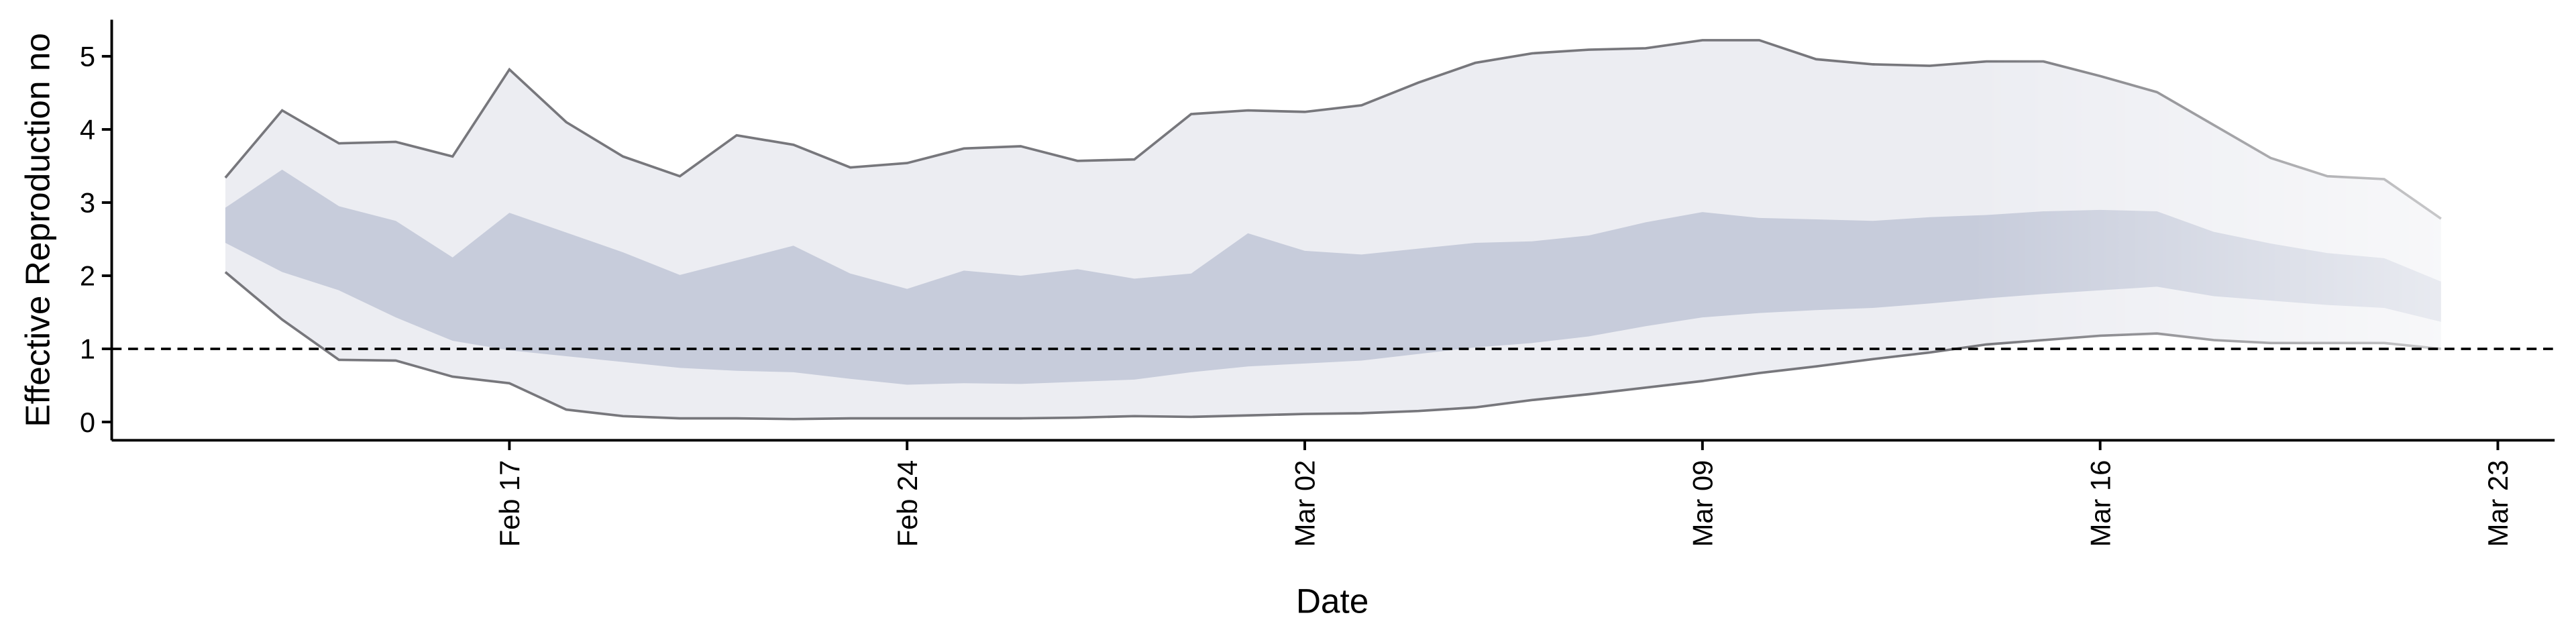 Image resolution: width=2576 pixels, height=644 pixels. Describe the element at coordinates (1703, 503) in the screenshot. I see `x-tick-label: Mar 09` at that location.